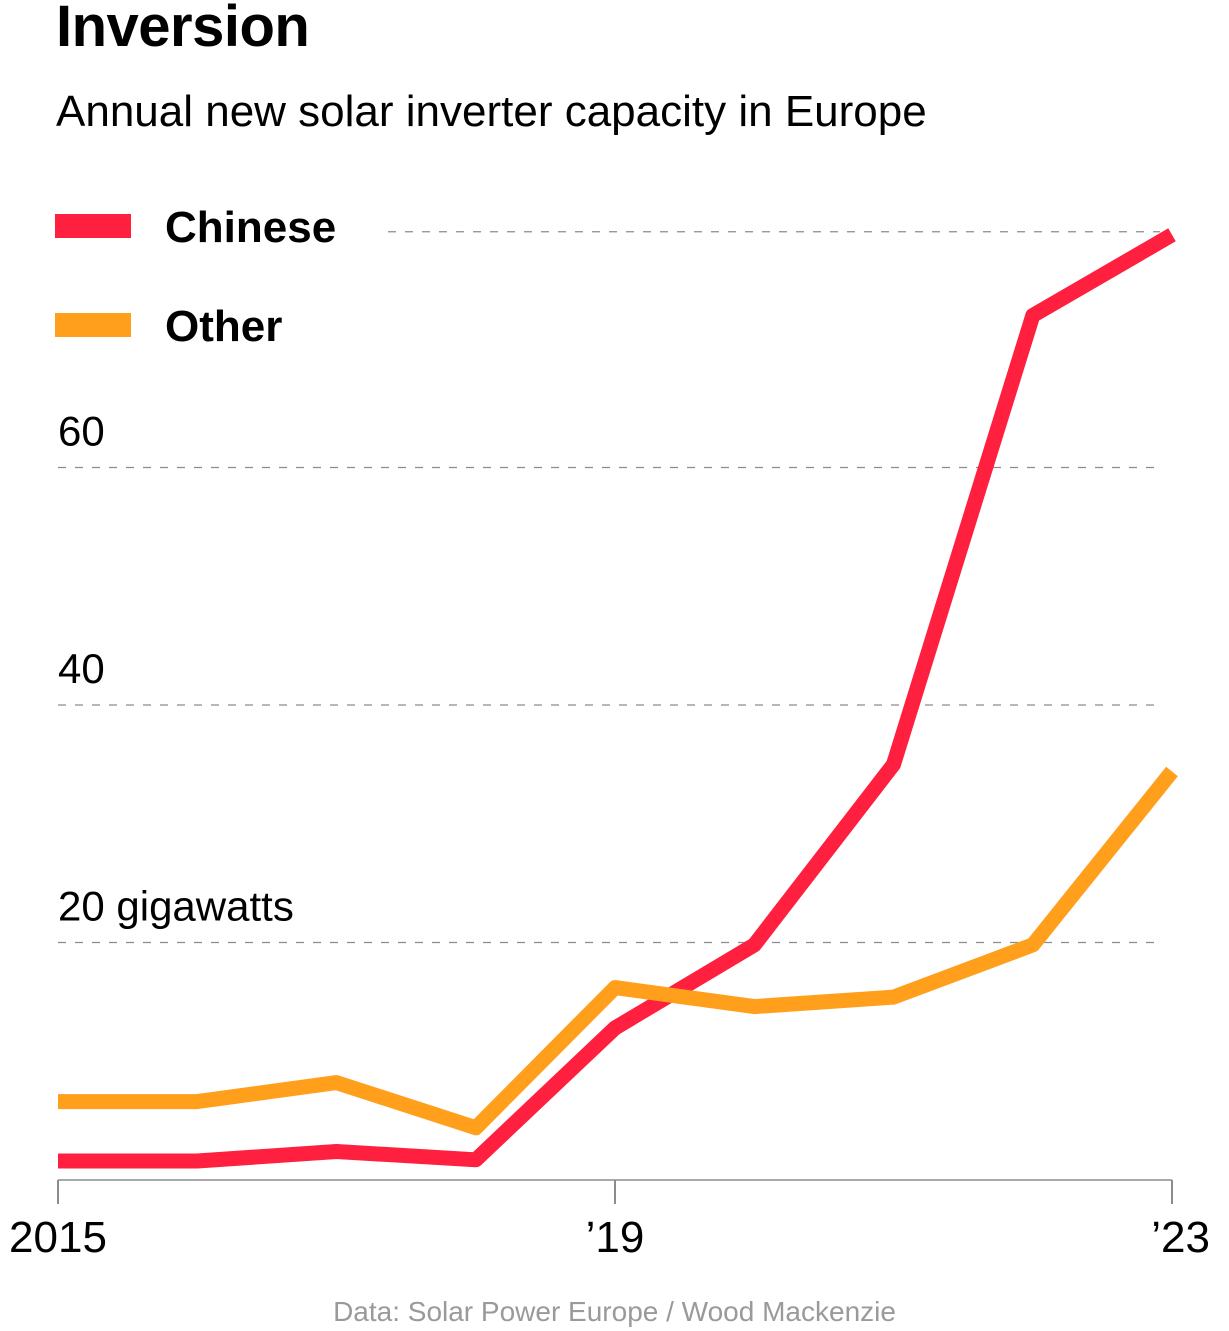  What do you see at coordinates (93, 226) in the screenshot?
I see `legend-swatch-chinese` at bounding box center [93, 226].